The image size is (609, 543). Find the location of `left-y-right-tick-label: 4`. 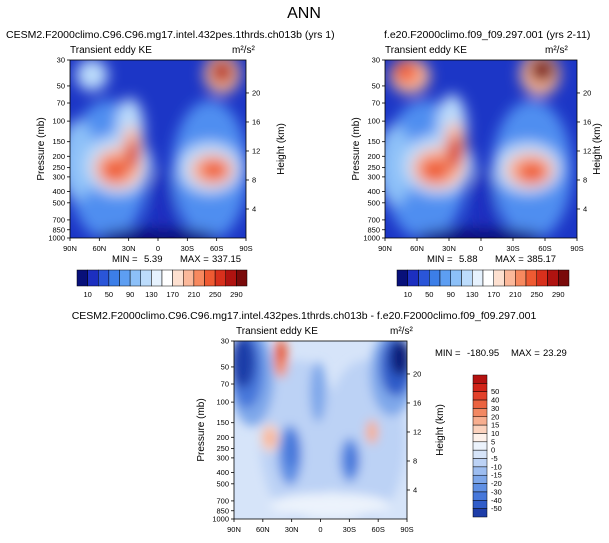

left-y-right-tick-label: 4 is located at coordinates (254, 208).